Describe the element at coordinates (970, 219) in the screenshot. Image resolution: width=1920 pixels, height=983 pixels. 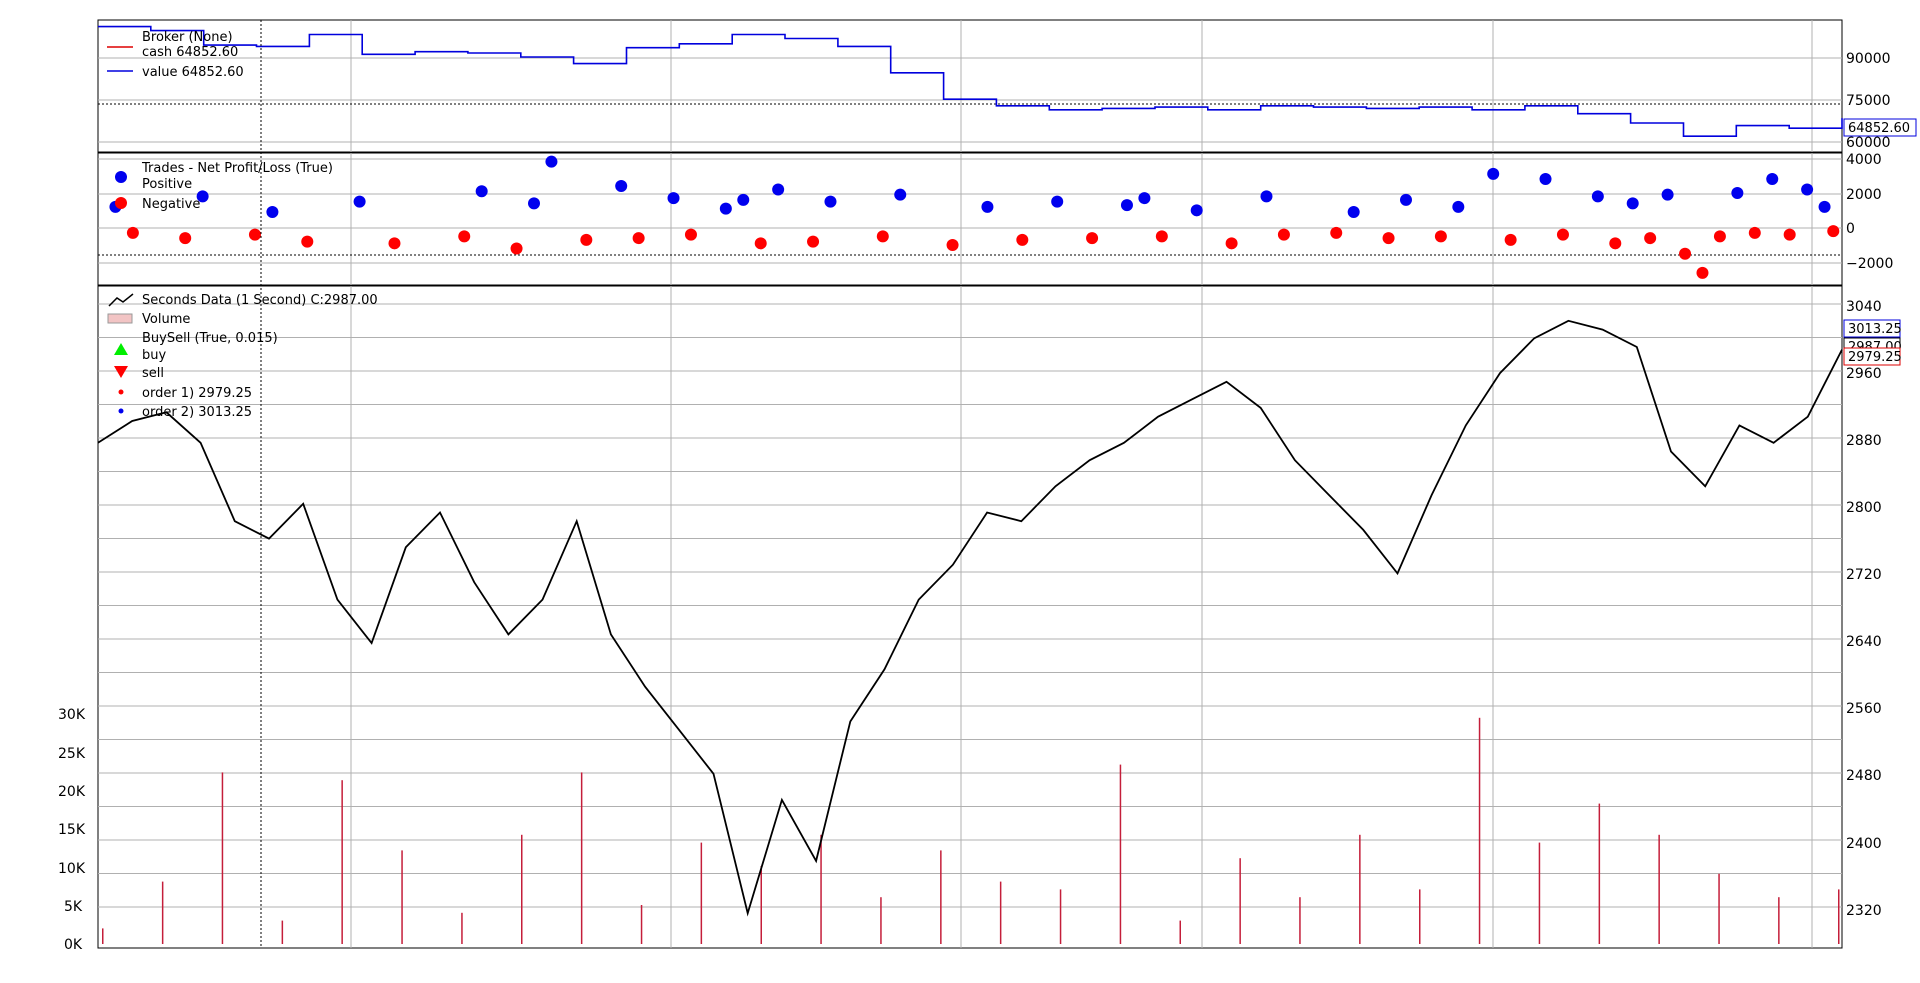
I see `panel-frame` at that location.